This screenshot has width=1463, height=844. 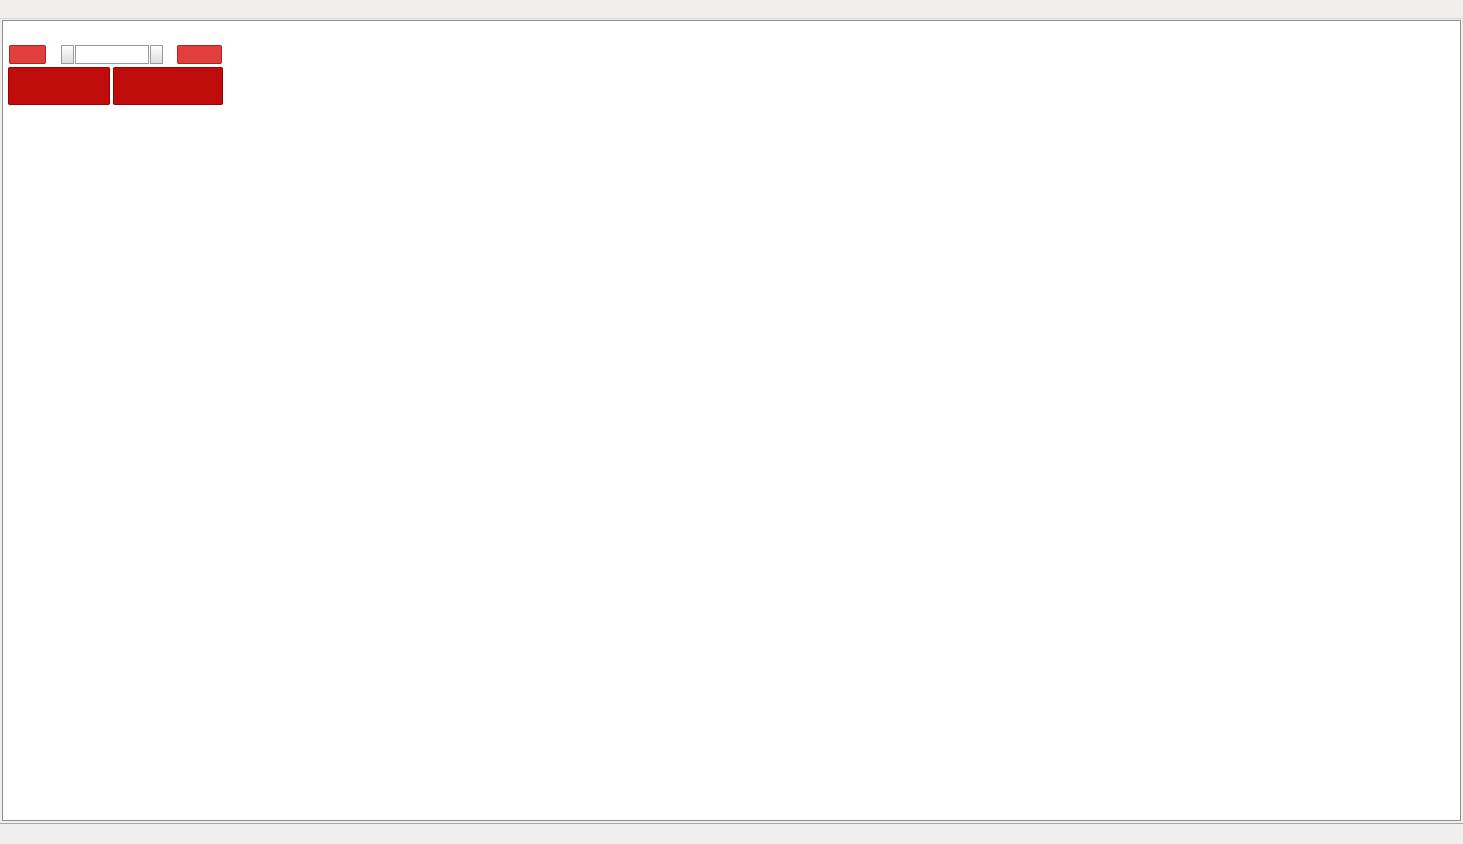 I want to click on buy-price-button, so click(x=168, y=86).